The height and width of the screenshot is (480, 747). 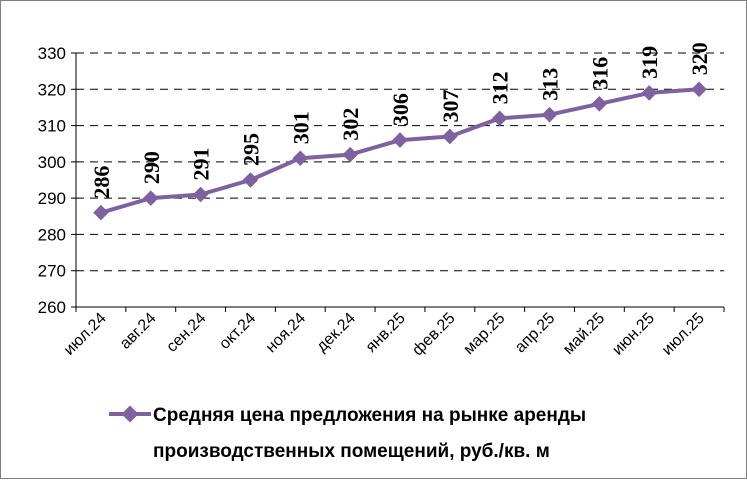 What do you see at coordinates (683, 334) in the screenshot?
I see `x-tick-label: июл.25` at bounding box center [683, 334].